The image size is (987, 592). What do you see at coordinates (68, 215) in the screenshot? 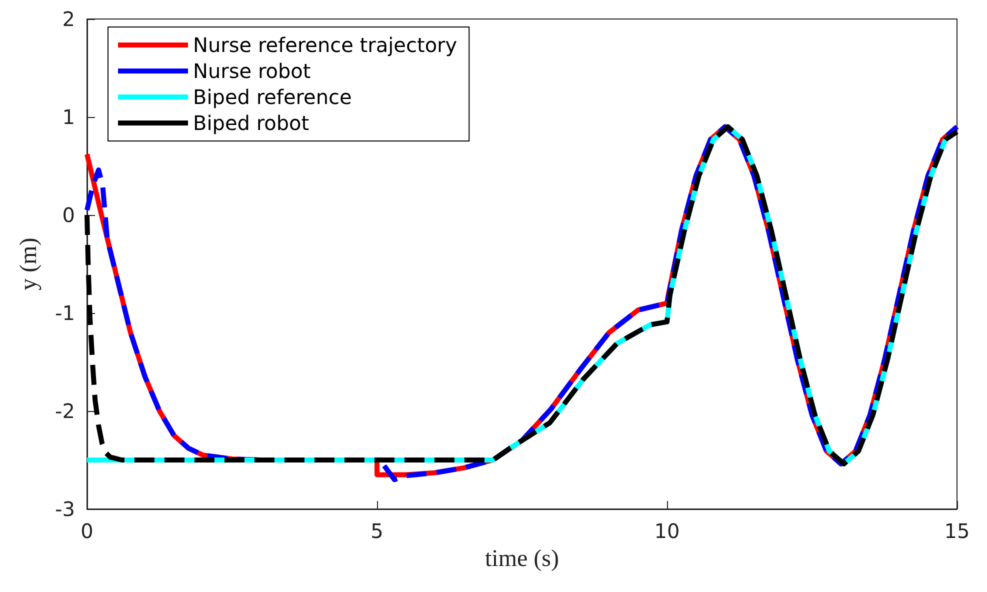
I see `y-tick-label: 0` at bounding box center [68, 215].